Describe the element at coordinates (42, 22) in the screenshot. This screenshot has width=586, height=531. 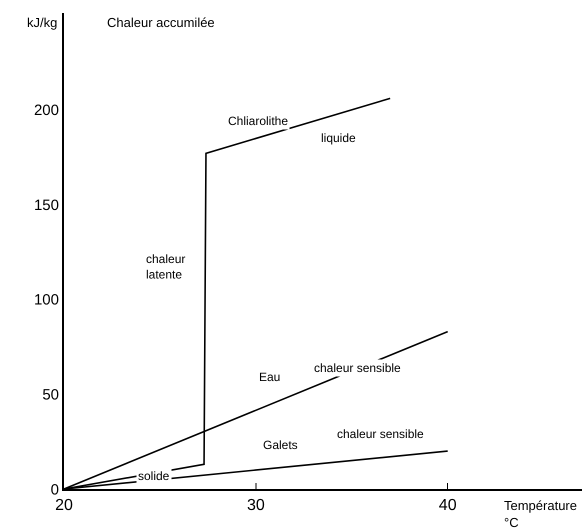
I see `y-axis-title: kJ/kg` at that location.